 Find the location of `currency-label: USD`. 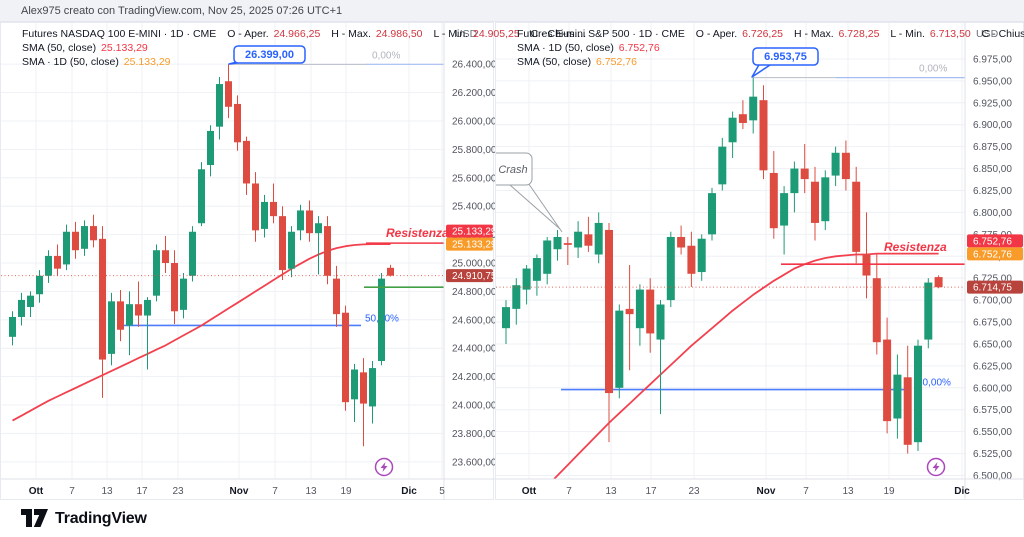

currency-label: USD is located at coordinates (466, 34).